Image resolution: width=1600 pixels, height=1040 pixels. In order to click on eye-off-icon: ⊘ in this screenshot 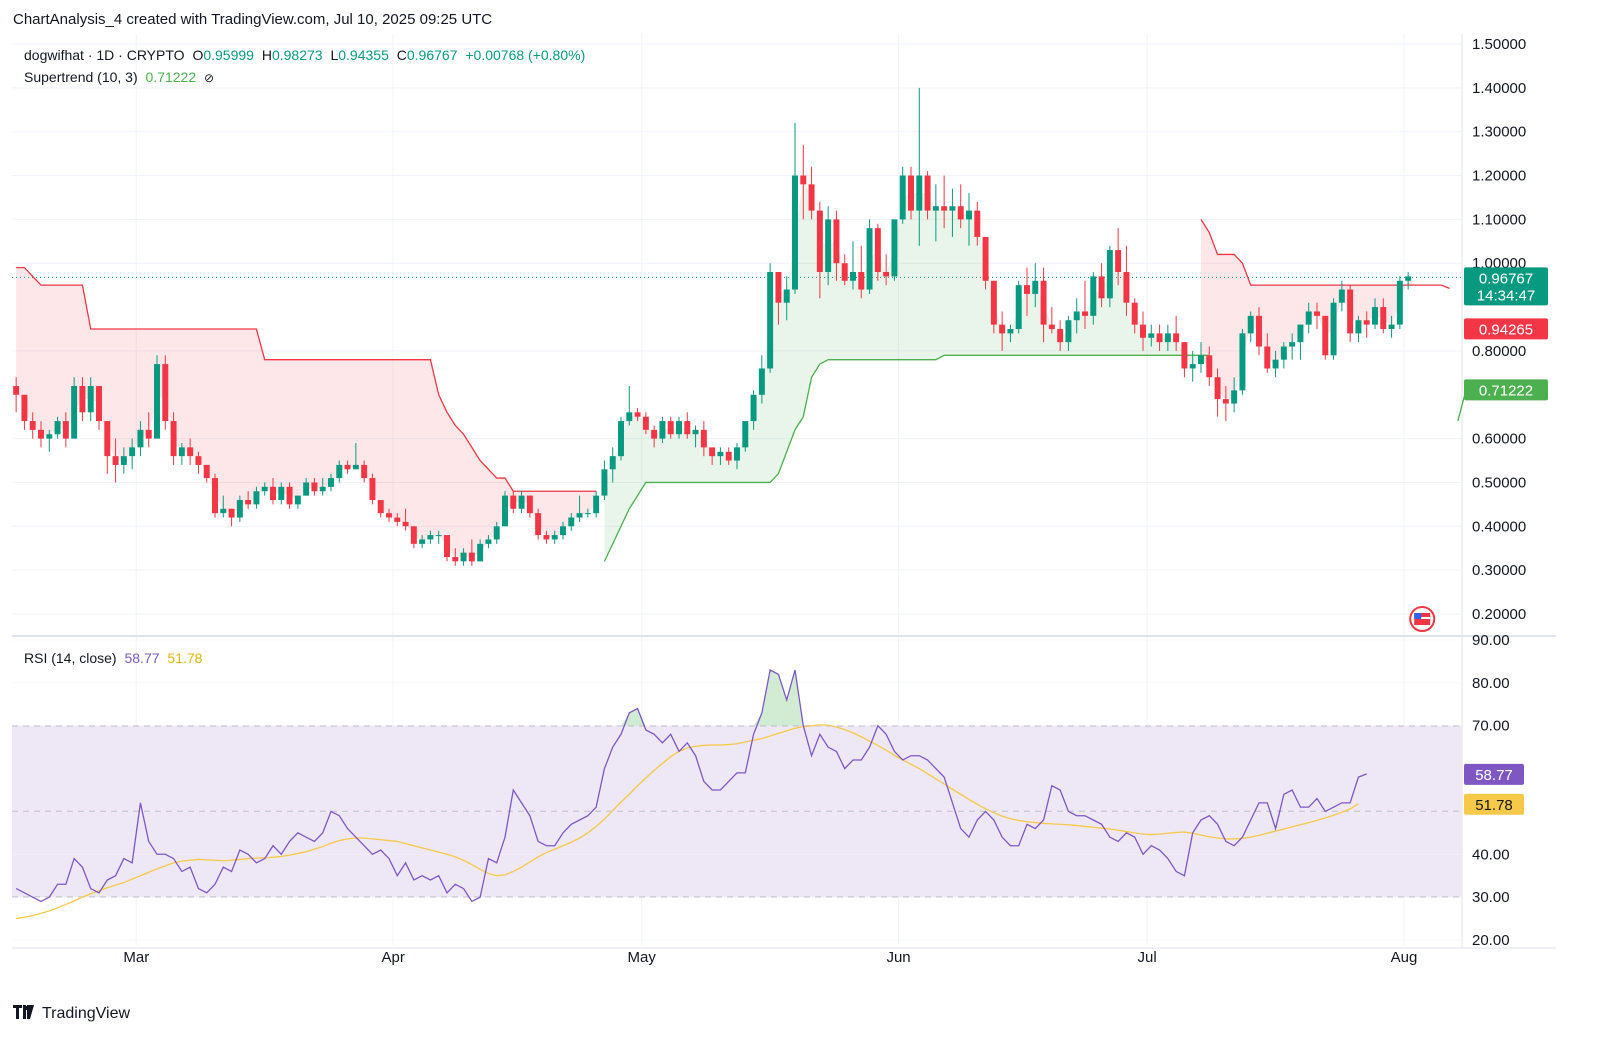, I will do `click(209, 78)`.